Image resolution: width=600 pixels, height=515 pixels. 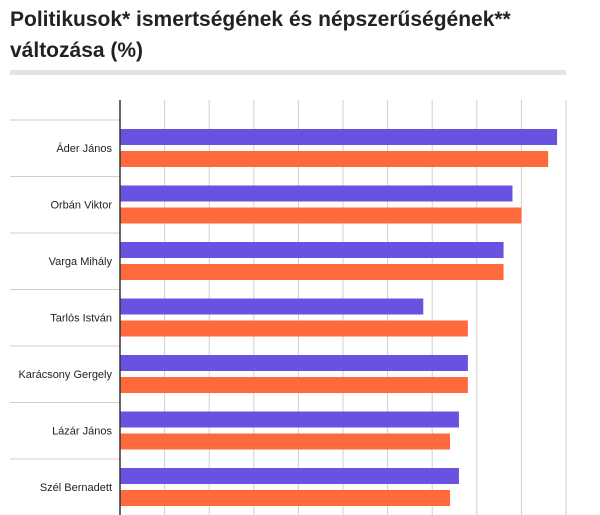 I want to click on category-label: Varga Mihály, so click(x=81, y=262).